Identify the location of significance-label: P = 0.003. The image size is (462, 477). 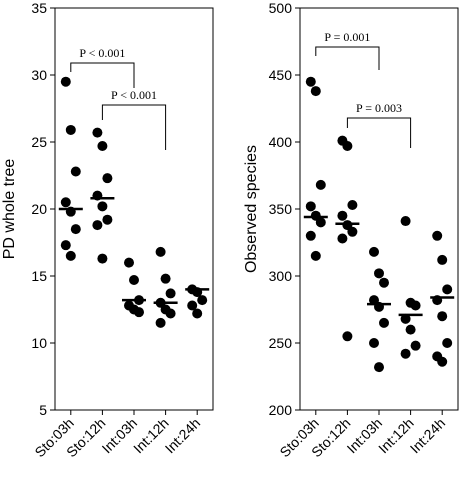
(379, 108).